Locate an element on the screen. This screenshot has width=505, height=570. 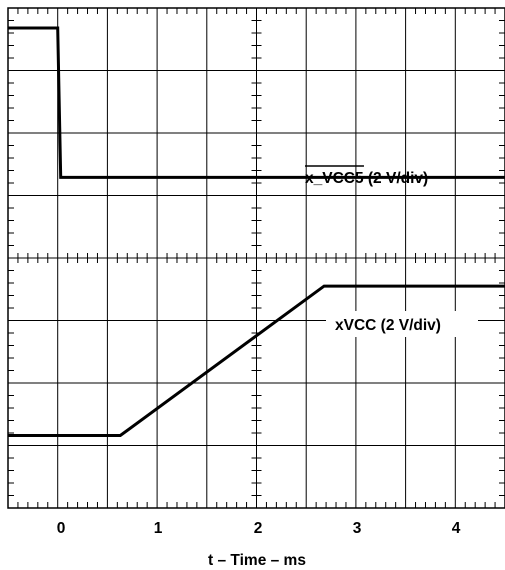
series-label-xvcc: xVCC (2 V/div) is located at coordinates (402, 324).